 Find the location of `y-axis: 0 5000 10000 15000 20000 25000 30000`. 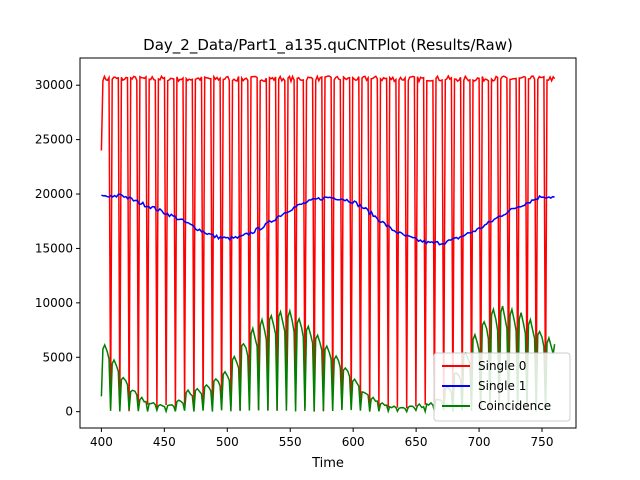

y-axis: 0 5000 10000 15000 20000 25000 30000 is located at coordinates (57, 248).